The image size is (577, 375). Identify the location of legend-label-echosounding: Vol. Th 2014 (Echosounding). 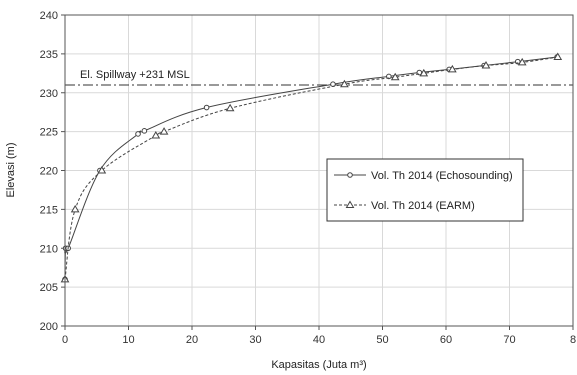
(442, 176).